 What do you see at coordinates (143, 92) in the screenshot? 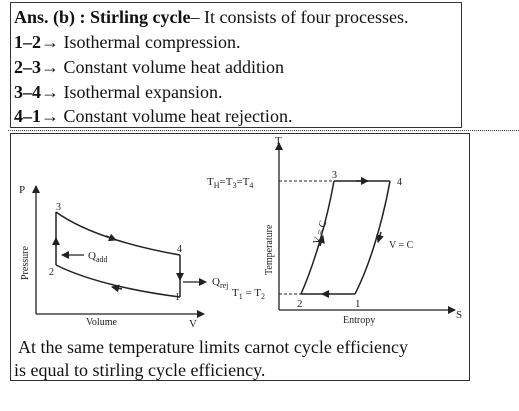
I see `process-desc: Isothermal expansion.` at bounding box center [143, 92].